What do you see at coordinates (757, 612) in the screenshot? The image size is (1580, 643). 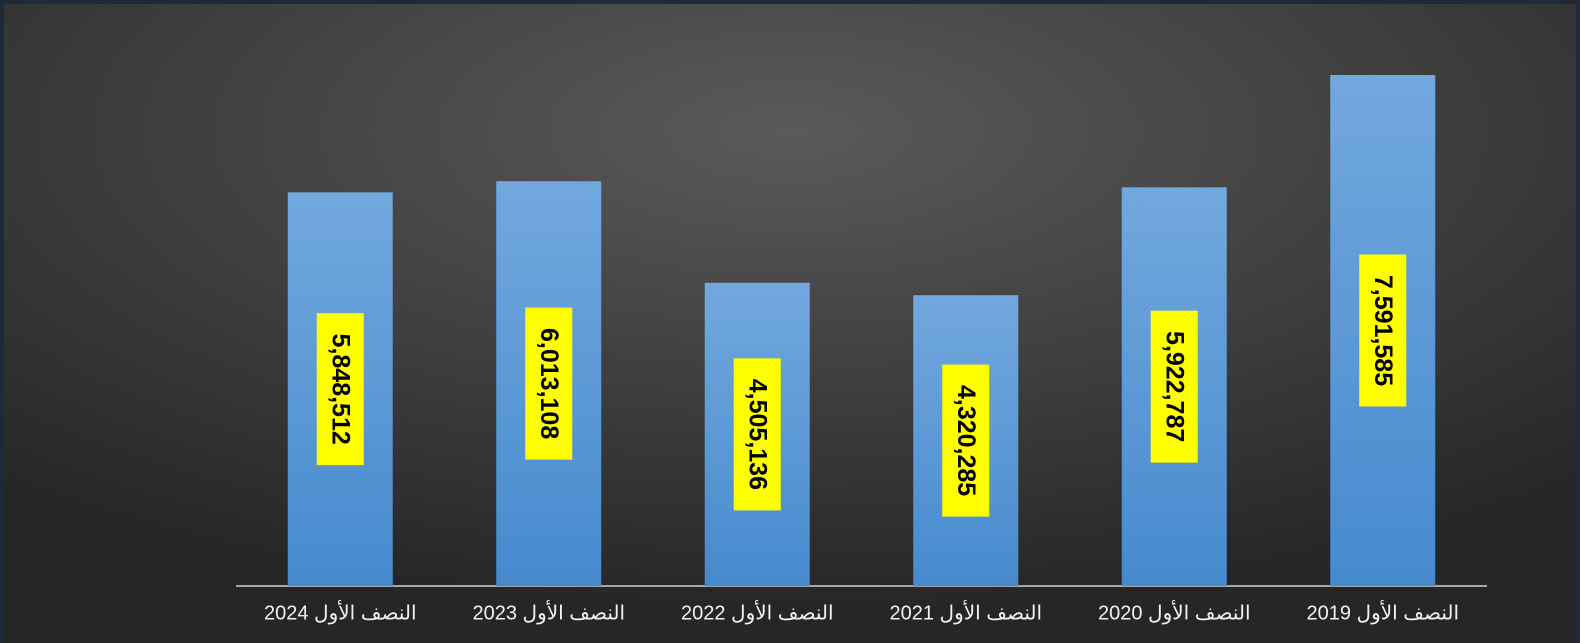 I see `x-tick-label: النصف الأول 2022` at bounding box center [757, 612].